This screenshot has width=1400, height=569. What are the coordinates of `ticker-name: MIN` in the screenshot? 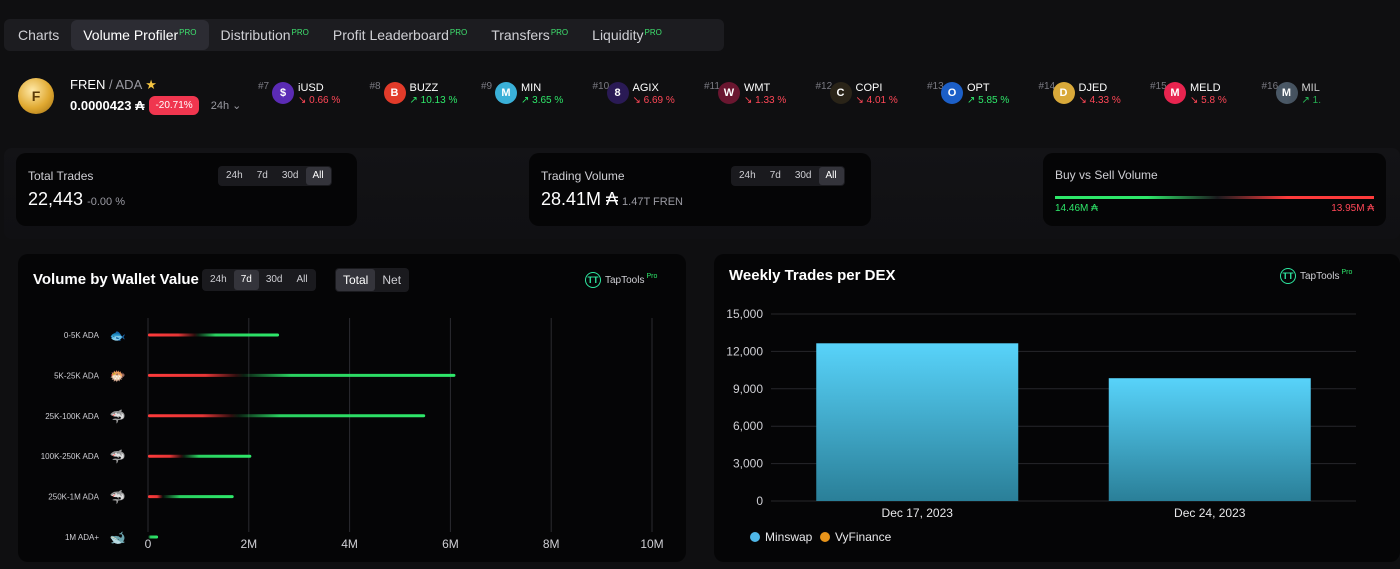 It's located at (531, 88).